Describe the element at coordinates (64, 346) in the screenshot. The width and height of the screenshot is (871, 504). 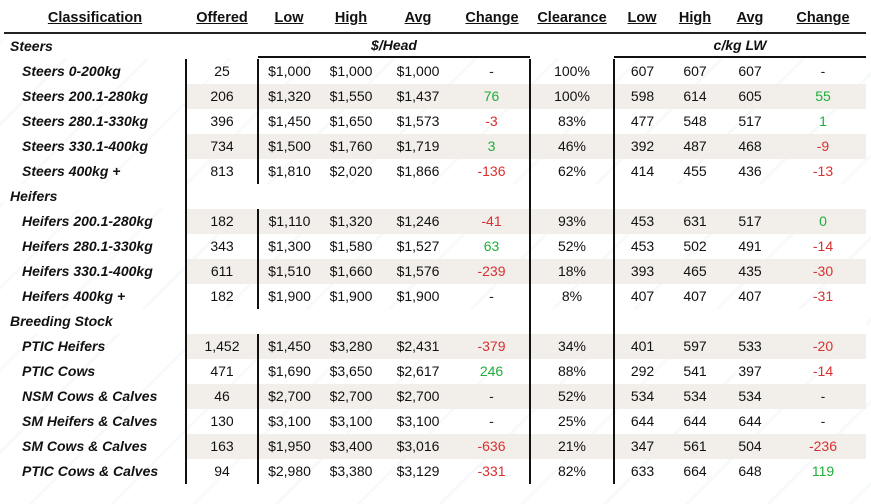
I see `row-classification: PTIC Heifers` at that location.